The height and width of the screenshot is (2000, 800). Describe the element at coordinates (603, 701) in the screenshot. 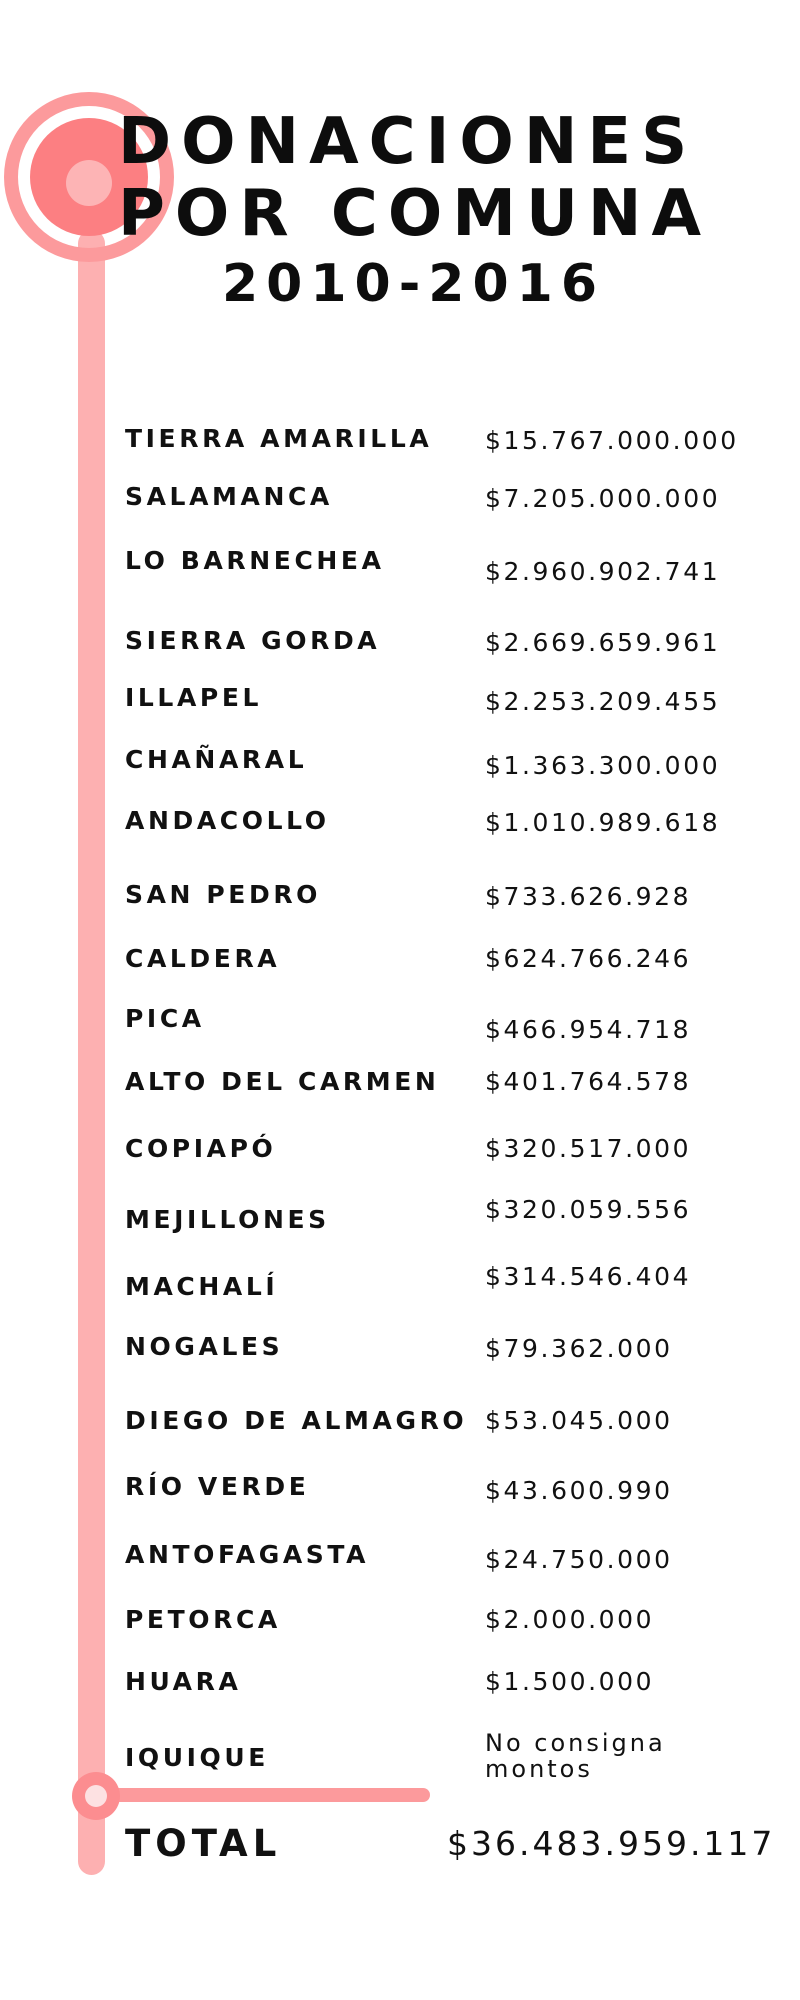

I see `comuna-amount: $2.253.209.455` at that location.